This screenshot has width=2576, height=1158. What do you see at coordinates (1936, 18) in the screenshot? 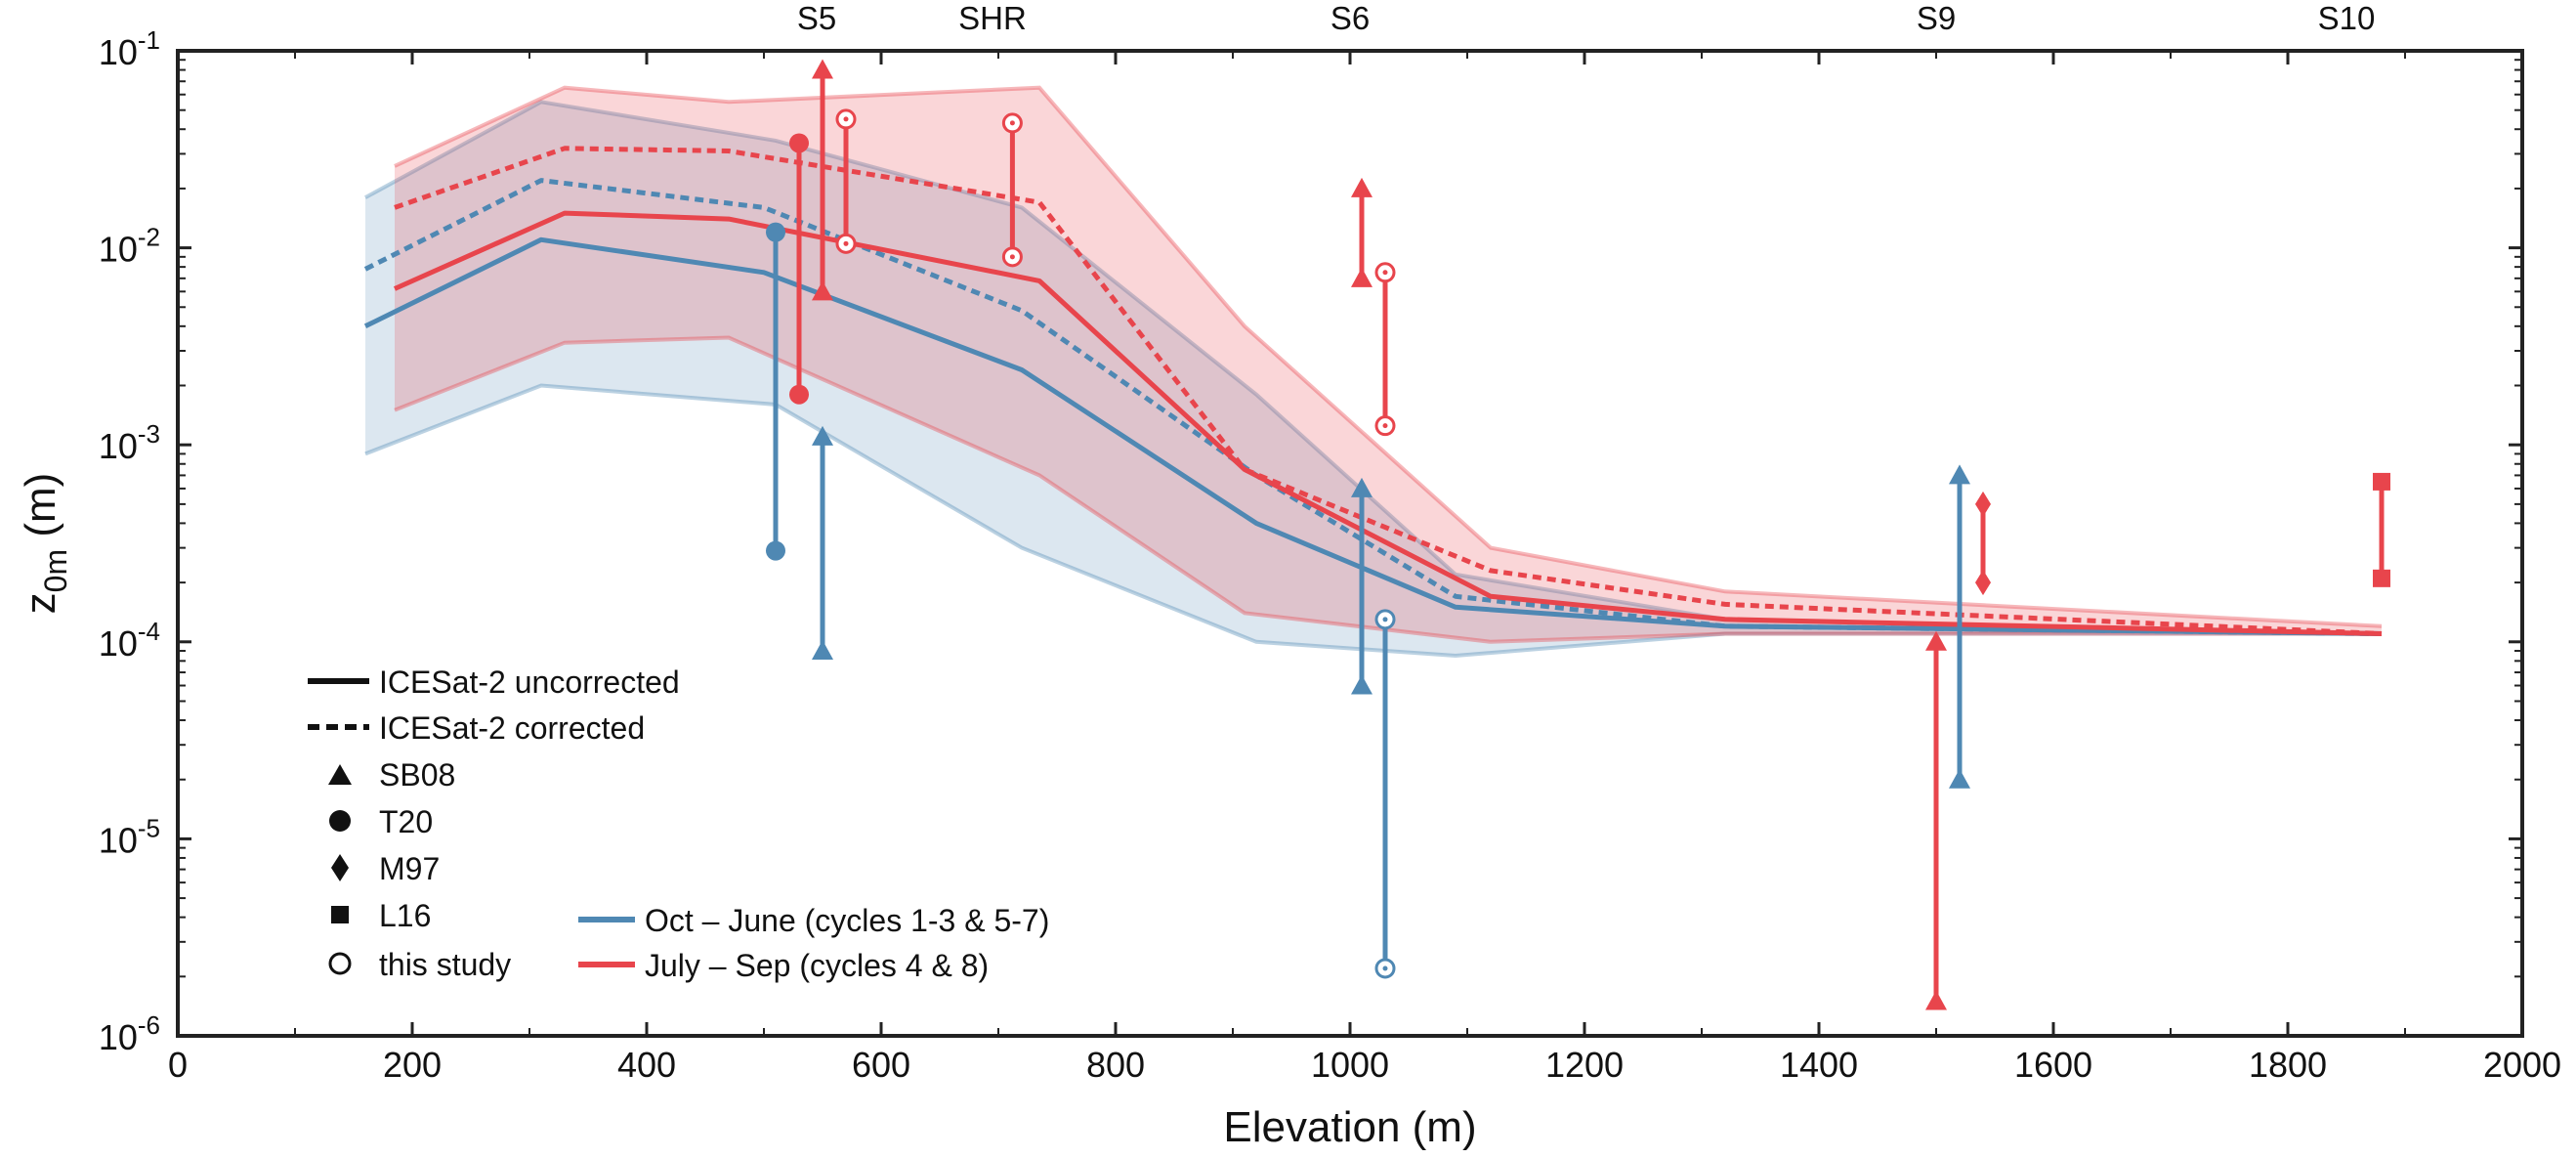
I see `site-label-s9: S9` at bounding box center [1936, 18].